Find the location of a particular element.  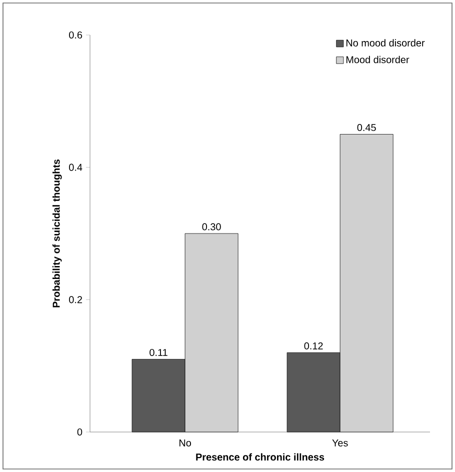

data-label: 0.11 is located at coordinates (159, 352).